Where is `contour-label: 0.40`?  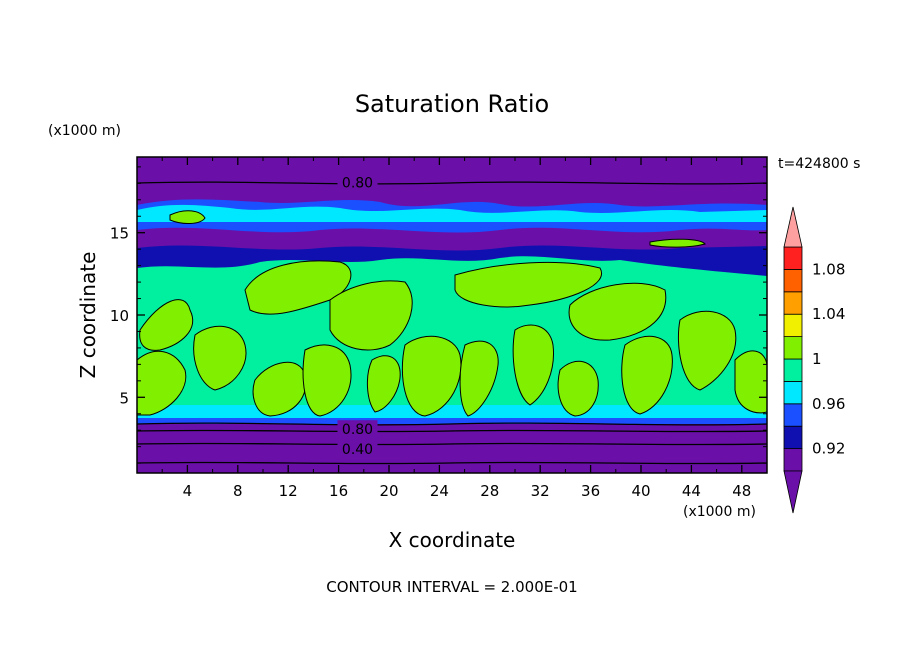 contour-label: 0.40 is located at coordinates (357, 450).